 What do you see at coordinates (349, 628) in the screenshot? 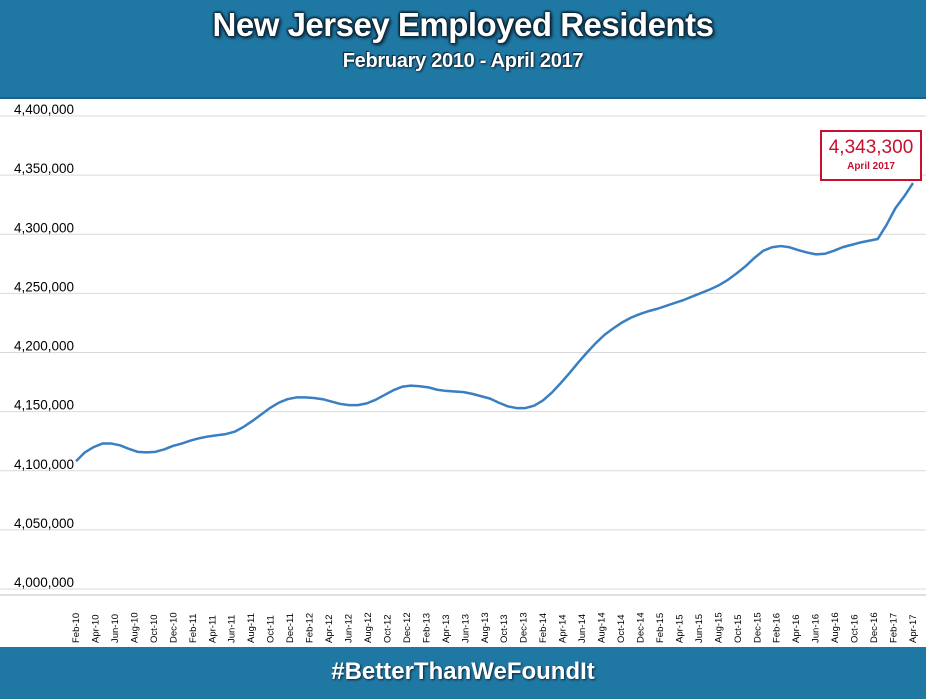
I see `x-tick-label: Jun-12` at bounding box center [349, 628].